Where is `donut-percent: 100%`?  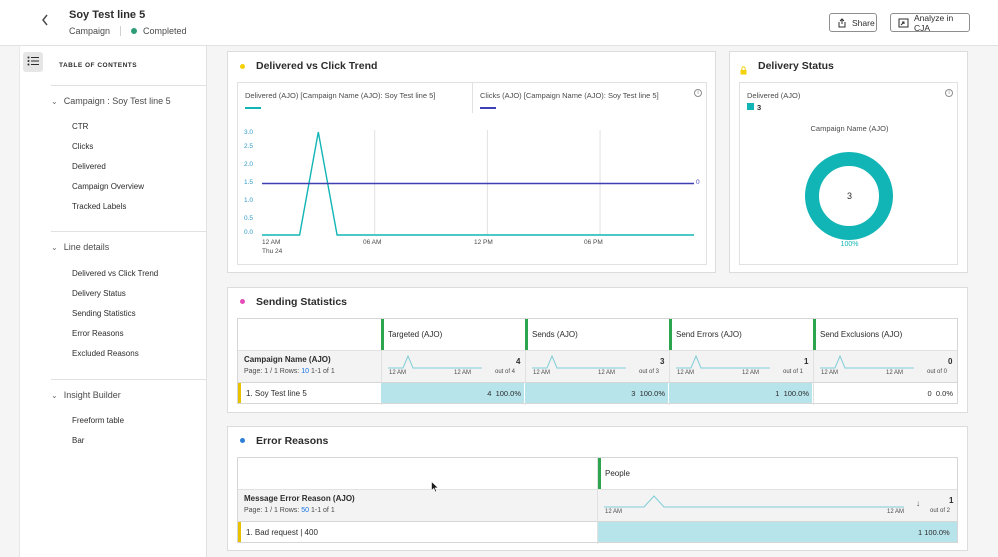
donut-percent: 100% is located at coordinates (849, 244).